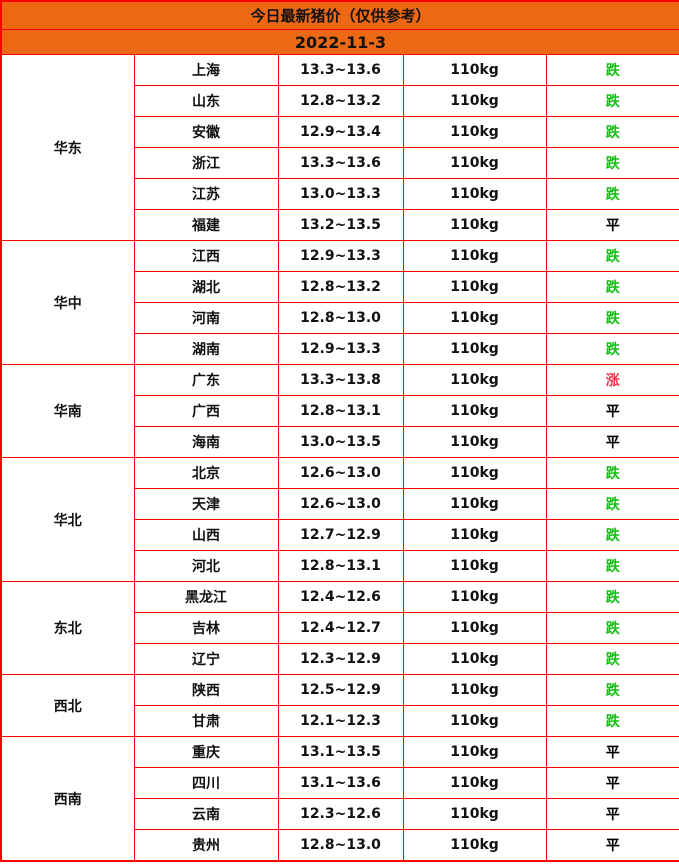 This screenshot has width=679, height=866. I want to click on table-row: 广西 12.8~13.1 110kg 平, so click(340, 411).